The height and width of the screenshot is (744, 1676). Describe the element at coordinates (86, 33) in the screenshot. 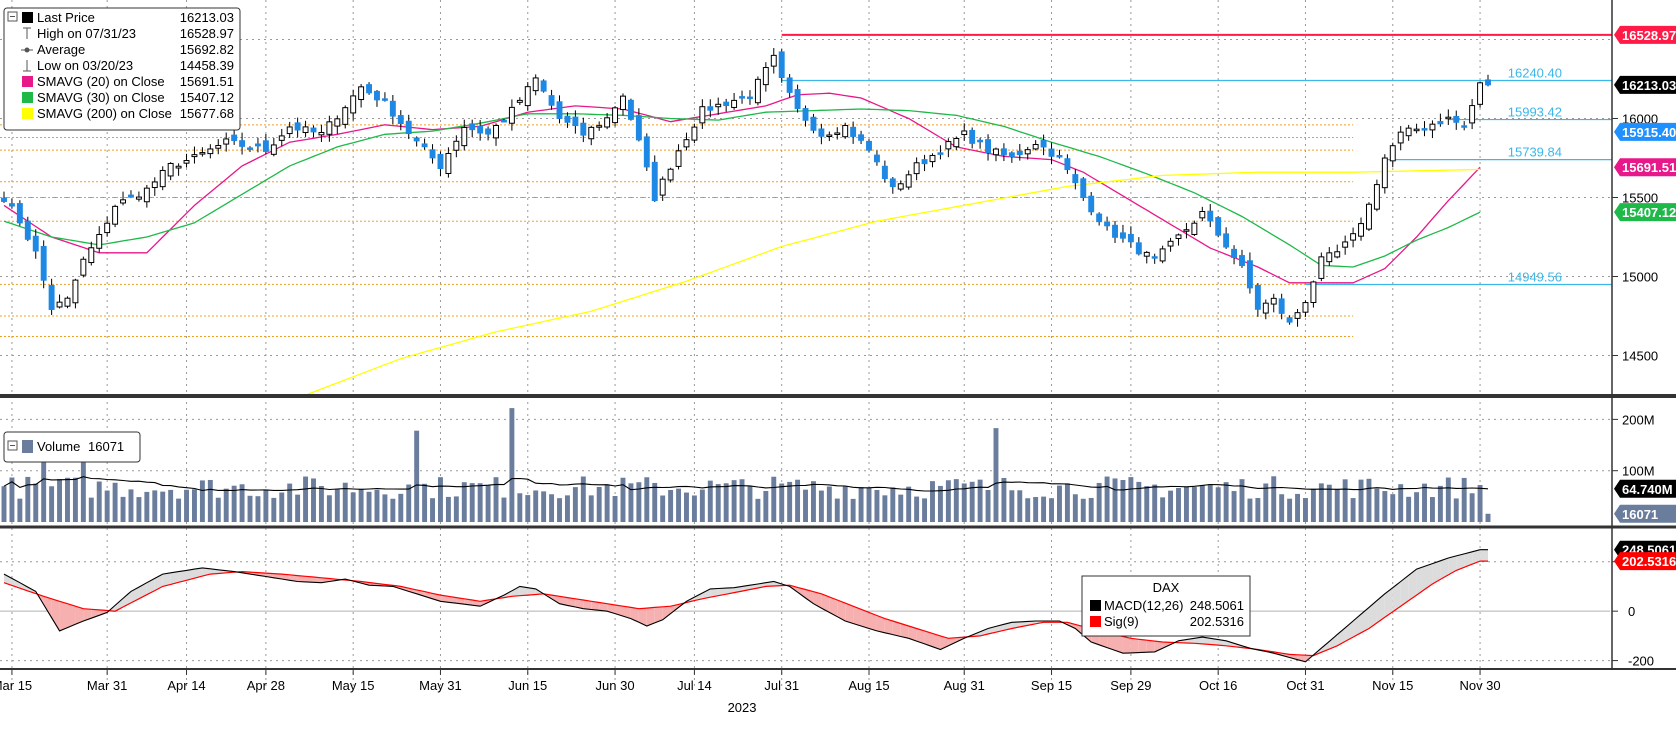

I see `price-legend-label: High on 07/31/23` at that location.